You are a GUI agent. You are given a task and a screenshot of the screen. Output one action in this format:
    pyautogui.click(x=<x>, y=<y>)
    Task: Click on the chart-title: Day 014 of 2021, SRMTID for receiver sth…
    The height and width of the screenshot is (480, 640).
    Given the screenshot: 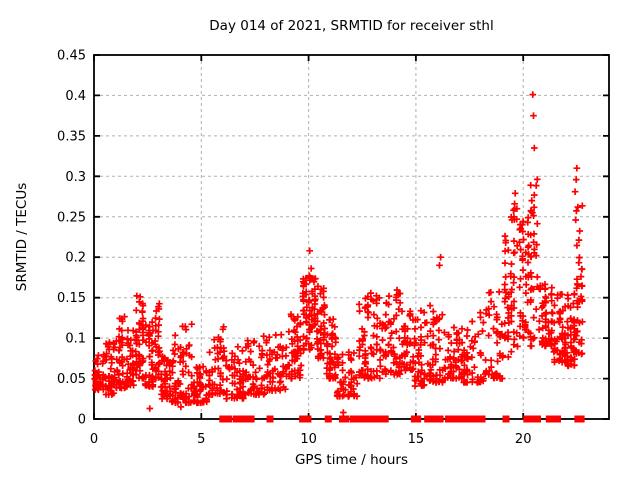 What is the action you would take?
    pyautogui.click(x=351, y=26)
    